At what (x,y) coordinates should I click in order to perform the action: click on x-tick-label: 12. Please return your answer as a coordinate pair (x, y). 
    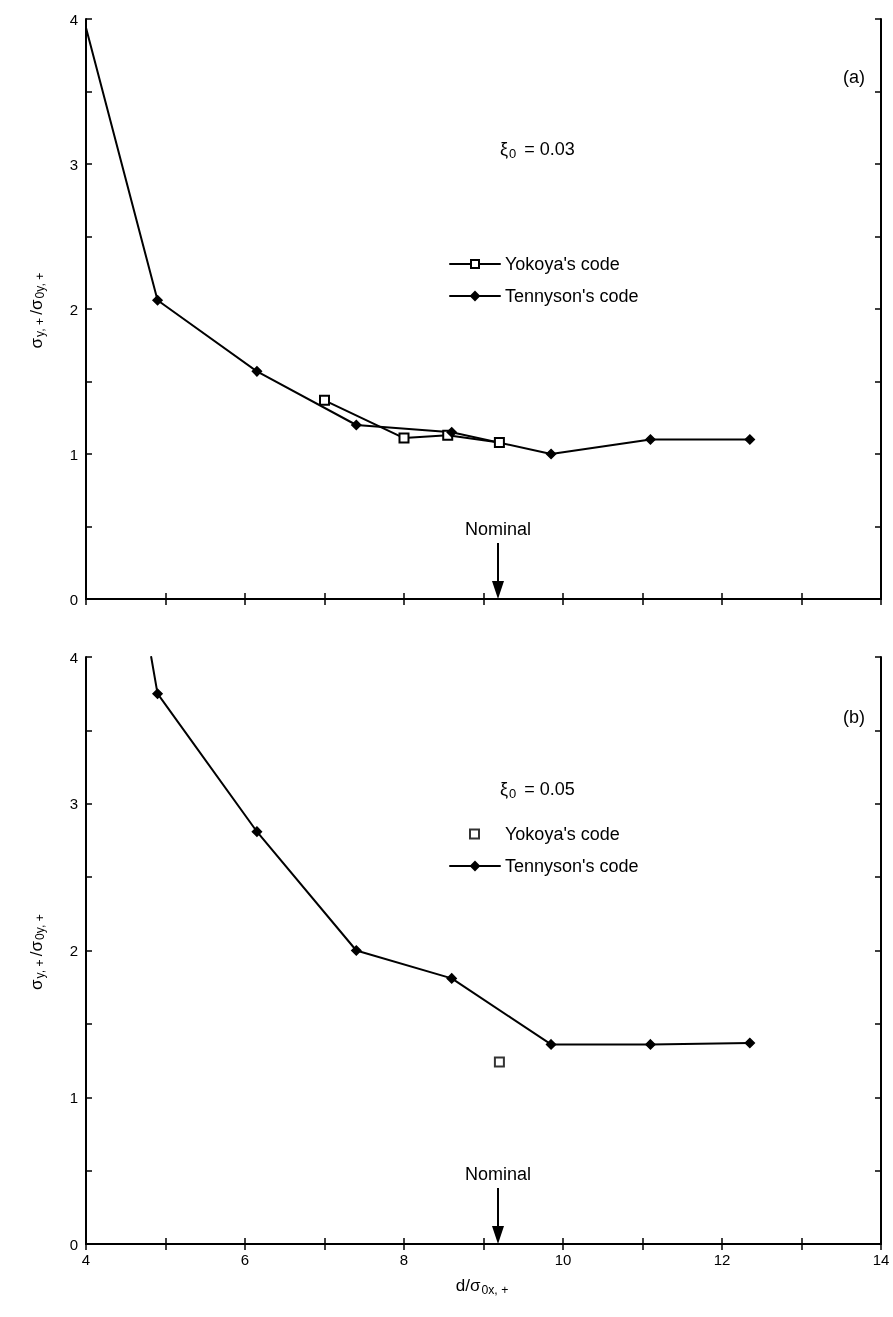
    Looking at the image, I should click on (722, 1259).